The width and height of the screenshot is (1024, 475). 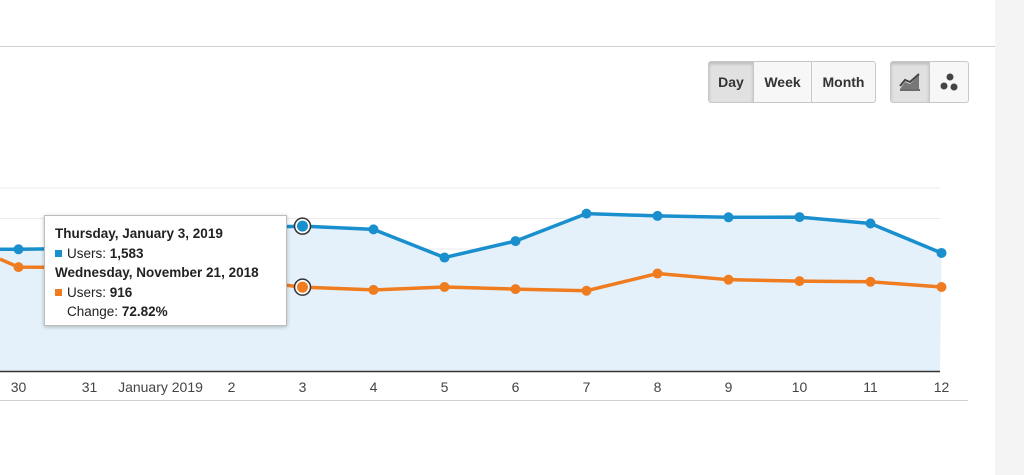 What do you see at coordinates (870, 387) in the screenshot?
I see `x-tick-label: 11` at bounding box center [870, 387].